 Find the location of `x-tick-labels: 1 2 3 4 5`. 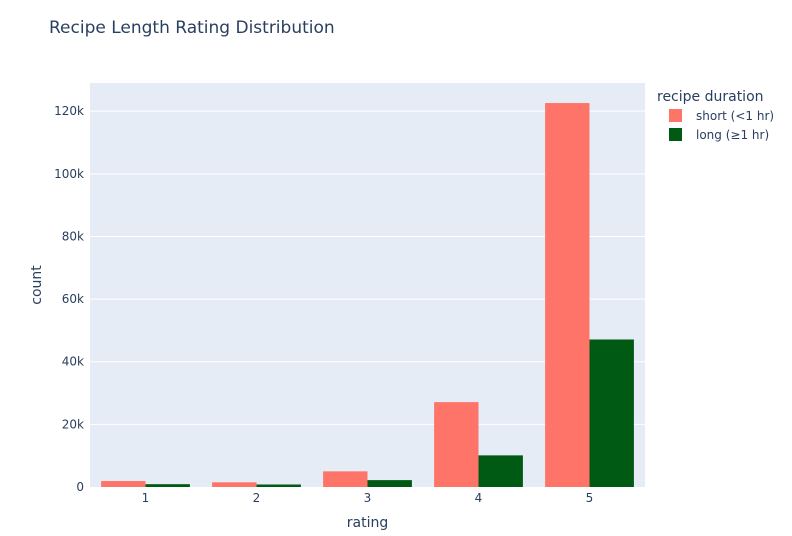

x-tick-labels: 1 2 3 4 5 is located at coordinates (368, 498).